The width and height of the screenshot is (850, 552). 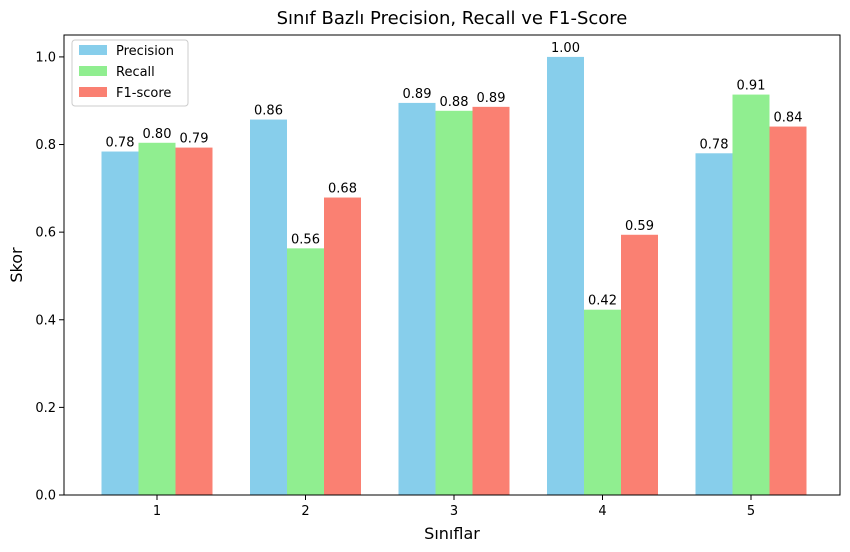 What do you see at coordinates (342, 189) in the screenshot?
I see `data-label: 0.68` at bounding box center [342, 189].